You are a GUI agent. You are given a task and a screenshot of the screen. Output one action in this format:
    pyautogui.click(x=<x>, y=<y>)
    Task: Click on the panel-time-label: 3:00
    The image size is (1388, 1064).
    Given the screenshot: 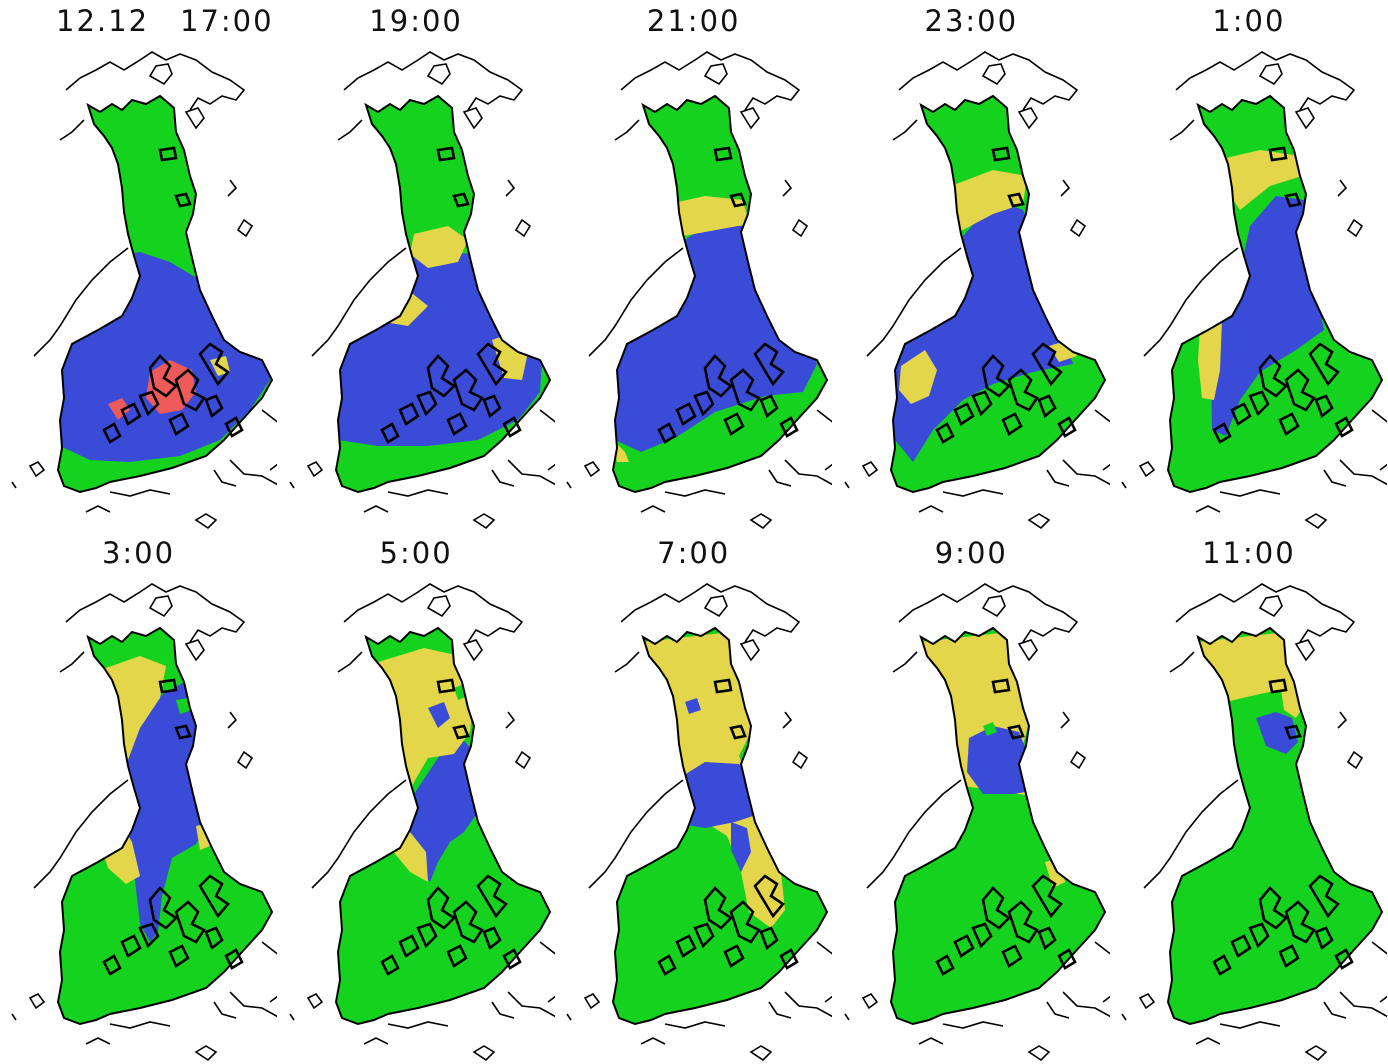 What is the action you would take?
    pyautogui.click(x=138, y=553)
    